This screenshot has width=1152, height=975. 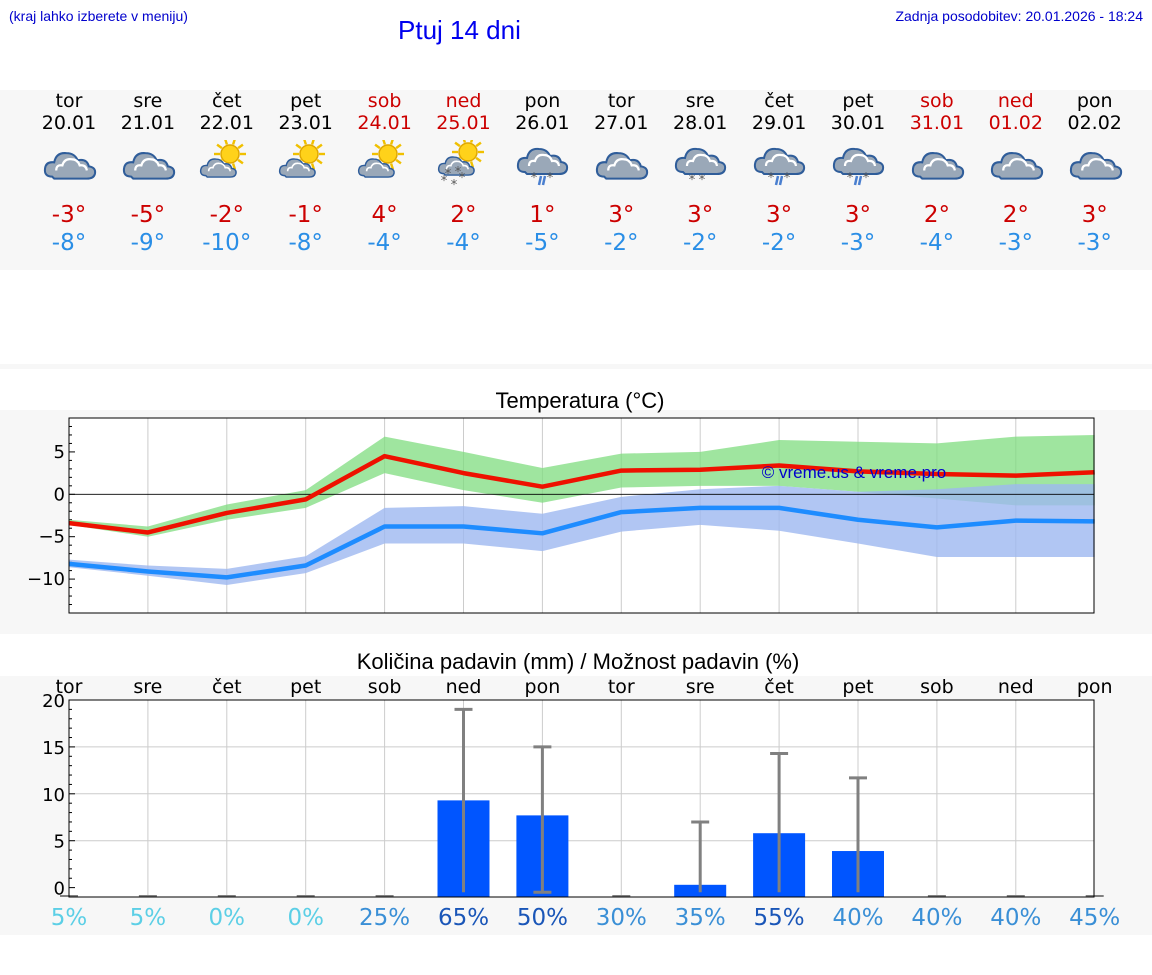 What do you see at coordinates (226, 123) in the screenshot?
I see `day-date: 22.01` at bounding box center [226, 123].